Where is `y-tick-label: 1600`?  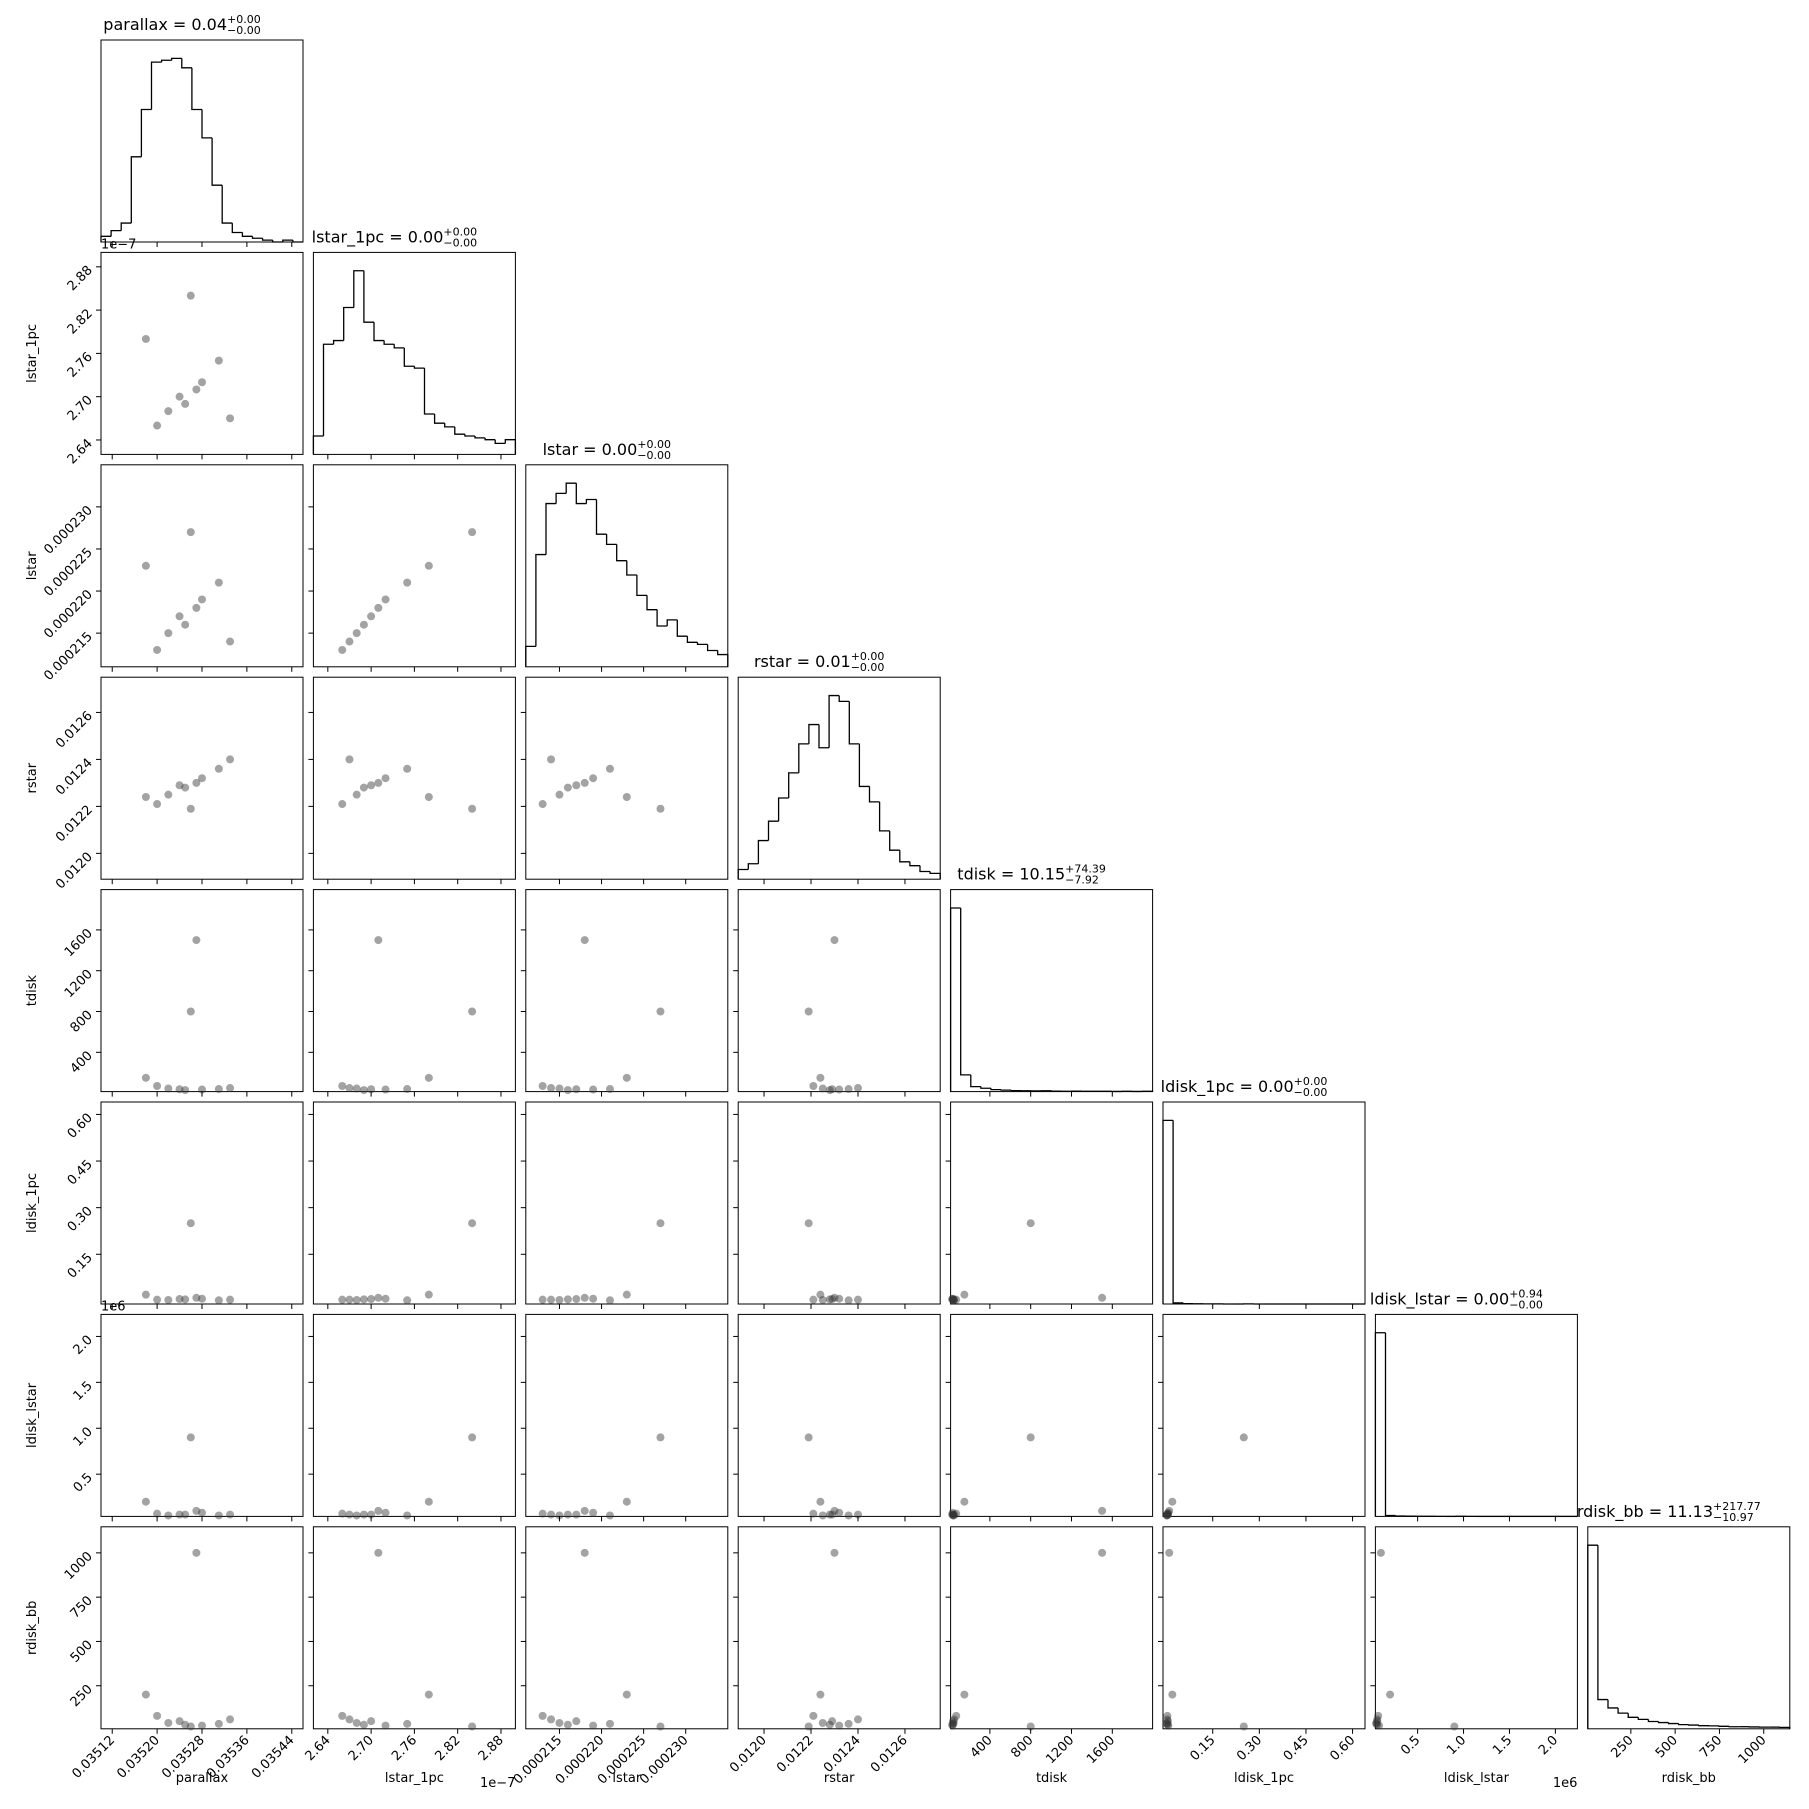 y-tick-label: 1600 is located at coordinates (79, 943).